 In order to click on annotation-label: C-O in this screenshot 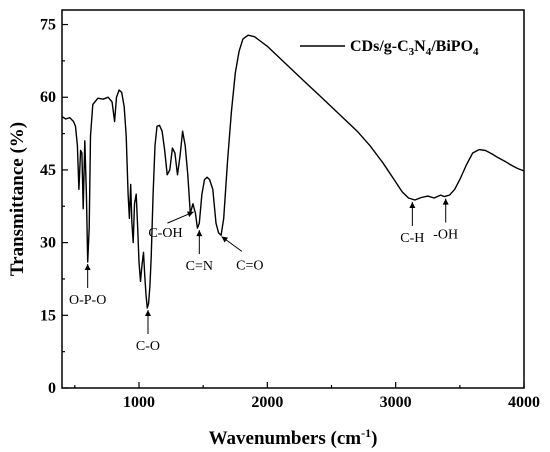, I will do `click(148, 346)`.